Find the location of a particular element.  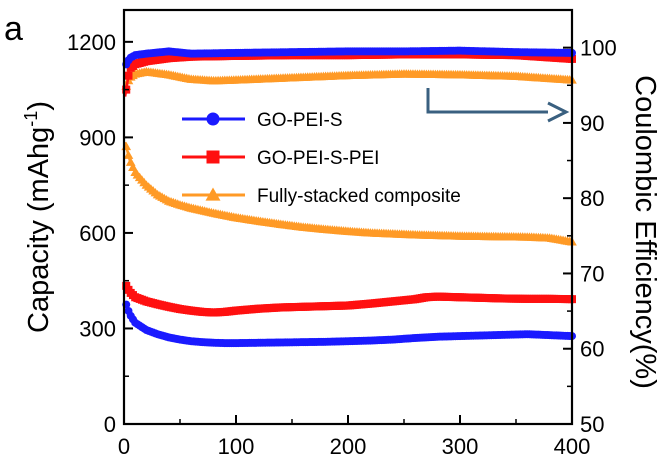

x-tick-label: 100 is located at coordinates (236, 446).